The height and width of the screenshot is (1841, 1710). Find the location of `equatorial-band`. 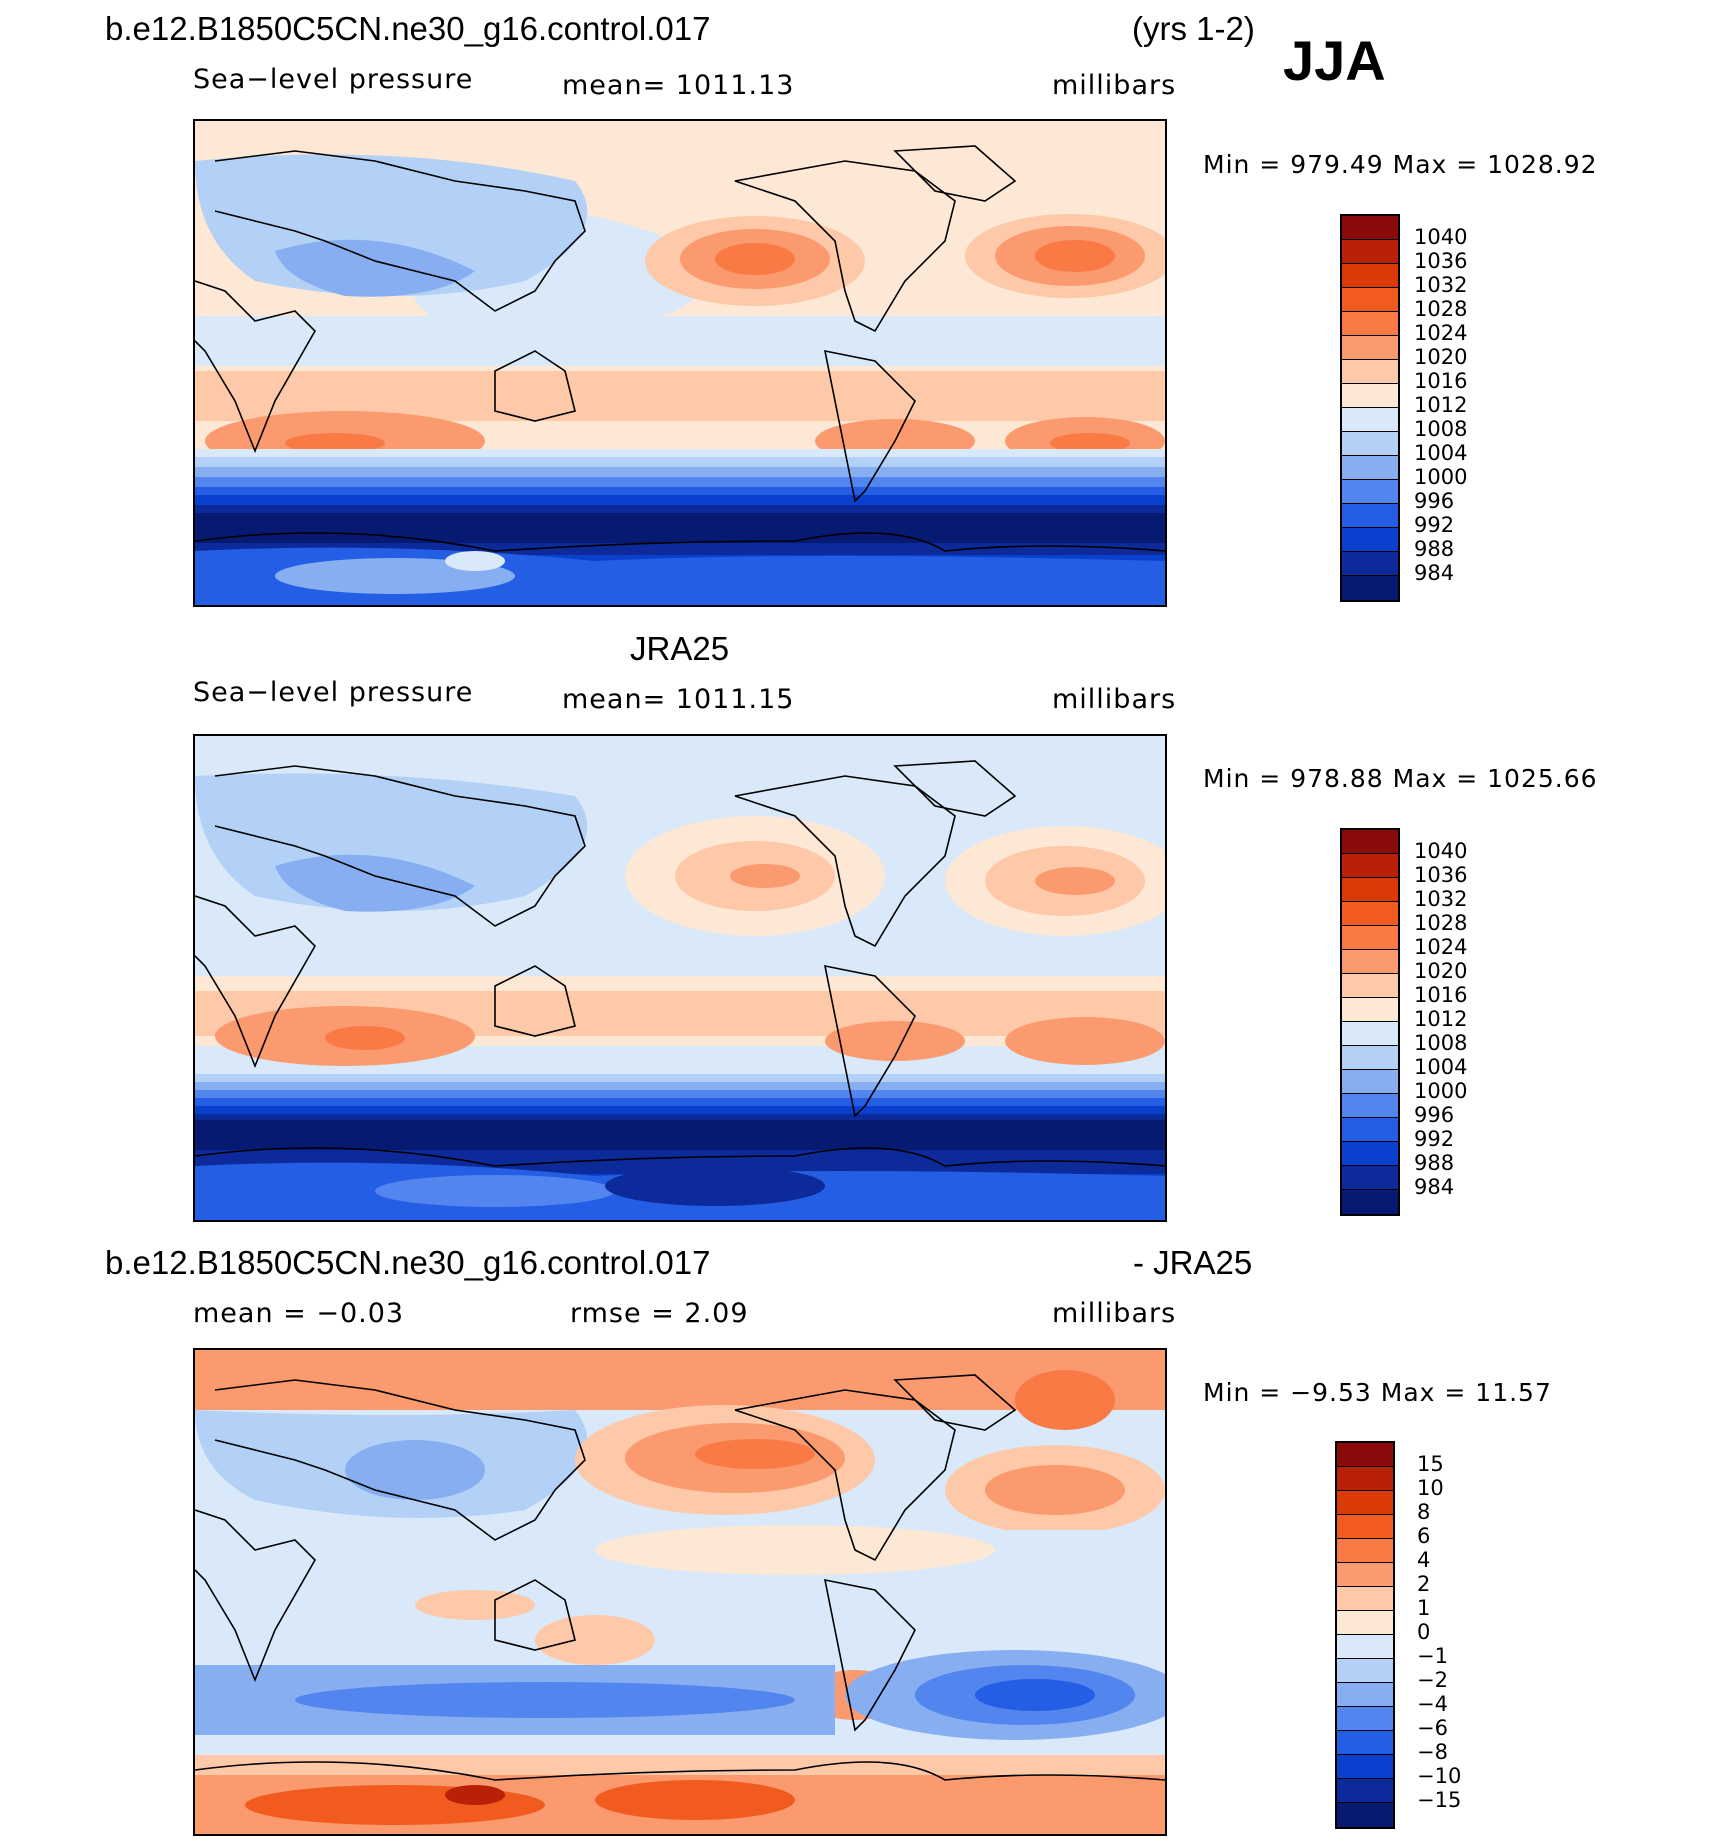

equatorial-band is located at coordinates (680, 341).